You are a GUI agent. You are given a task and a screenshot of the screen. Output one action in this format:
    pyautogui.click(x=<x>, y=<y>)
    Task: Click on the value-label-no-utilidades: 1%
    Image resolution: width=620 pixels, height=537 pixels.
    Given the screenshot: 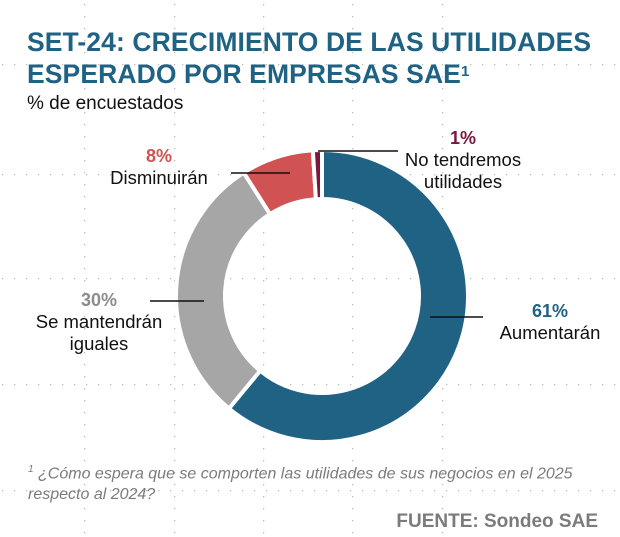 What is the action you would take?
    pyautogui.click(x=462, y=138)
    